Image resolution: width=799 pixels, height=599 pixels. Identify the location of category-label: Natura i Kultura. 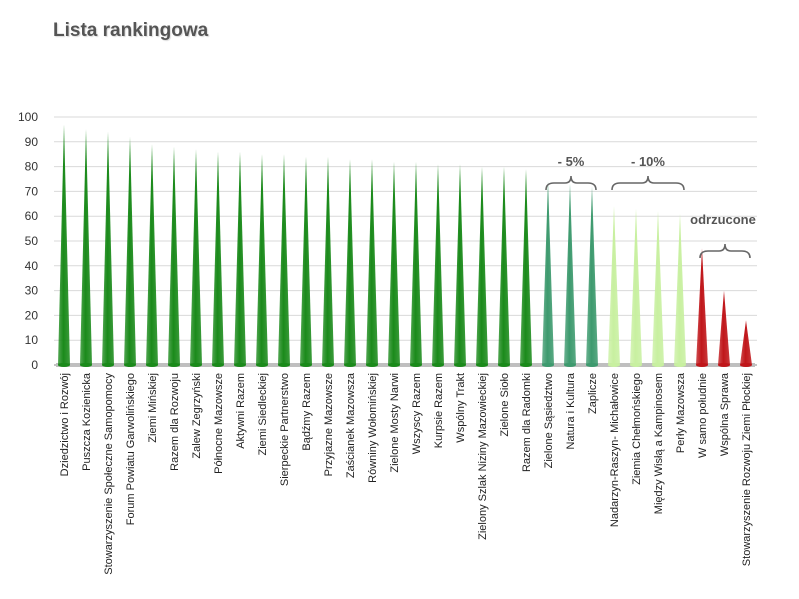
(571, 410).